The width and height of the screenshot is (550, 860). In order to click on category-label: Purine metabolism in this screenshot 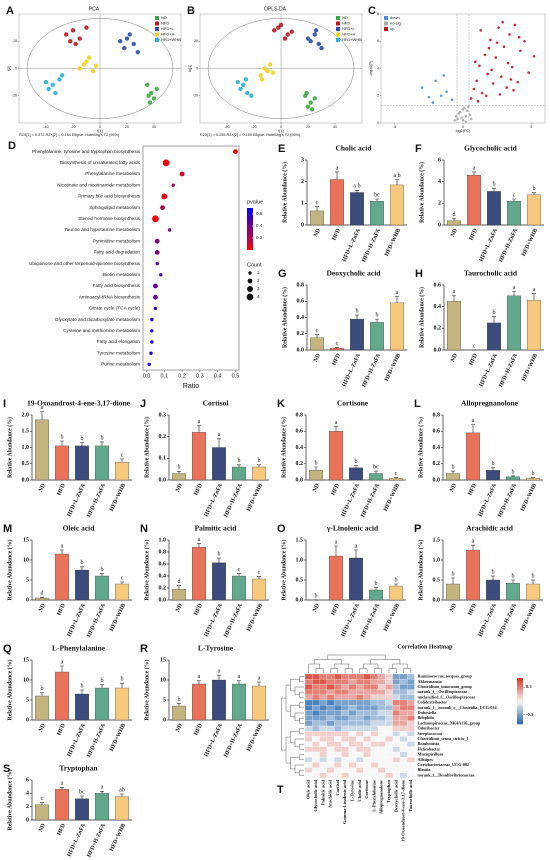, I will do `click(120, 364)`.